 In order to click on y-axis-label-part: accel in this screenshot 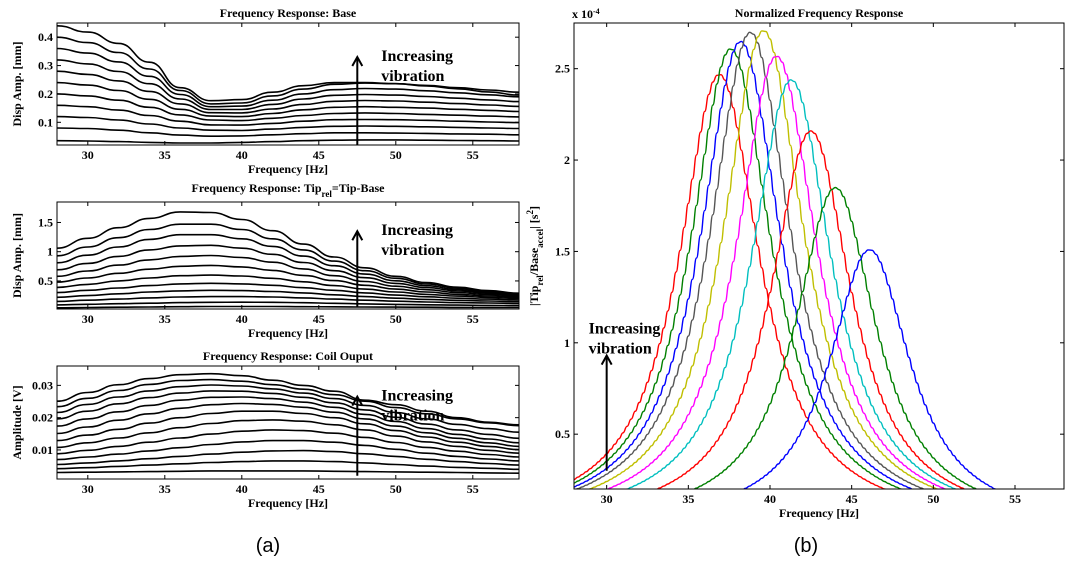, I will do `click(540, 237)`.